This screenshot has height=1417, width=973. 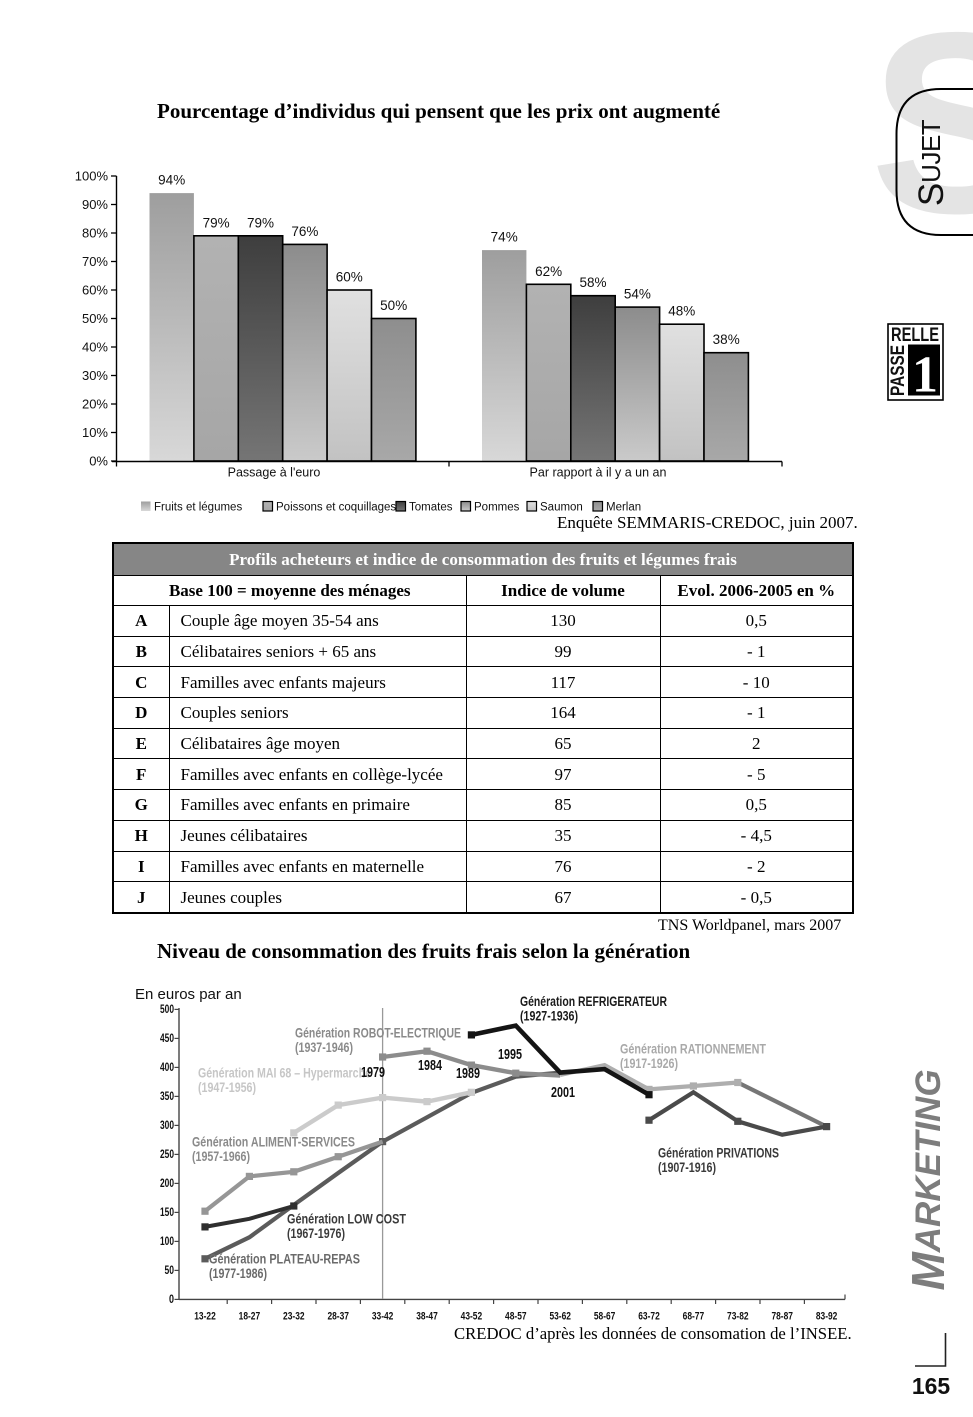 I want to click on svg-text: 68-77, so click(x=694, y=1317).